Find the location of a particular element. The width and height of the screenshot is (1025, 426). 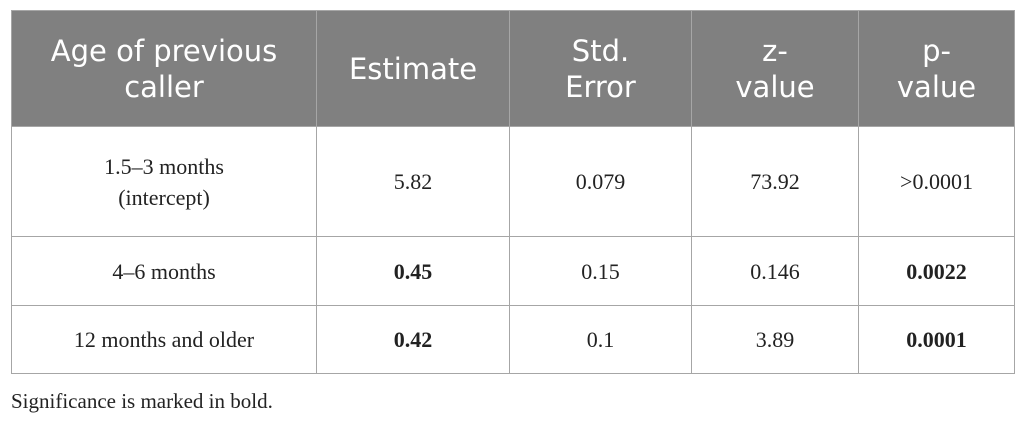

cell: 12 months and older is located at coordinates (164, 339).